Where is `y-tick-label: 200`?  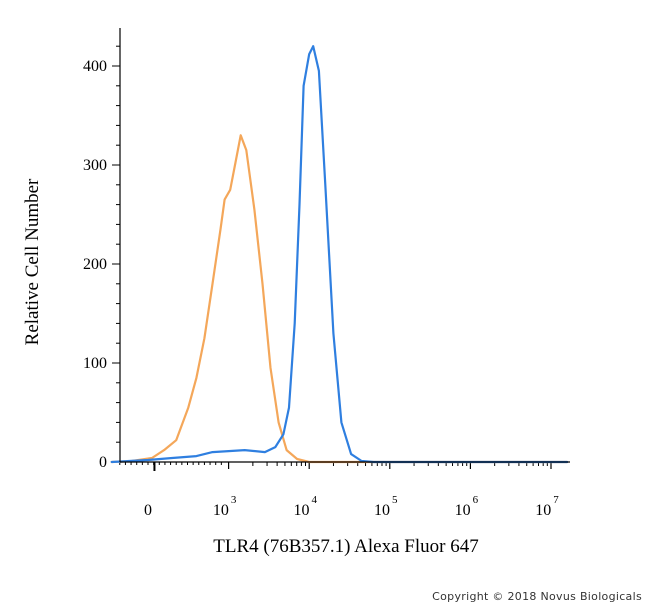
y-tick-label: 200 is located at coordinates (95, 264).